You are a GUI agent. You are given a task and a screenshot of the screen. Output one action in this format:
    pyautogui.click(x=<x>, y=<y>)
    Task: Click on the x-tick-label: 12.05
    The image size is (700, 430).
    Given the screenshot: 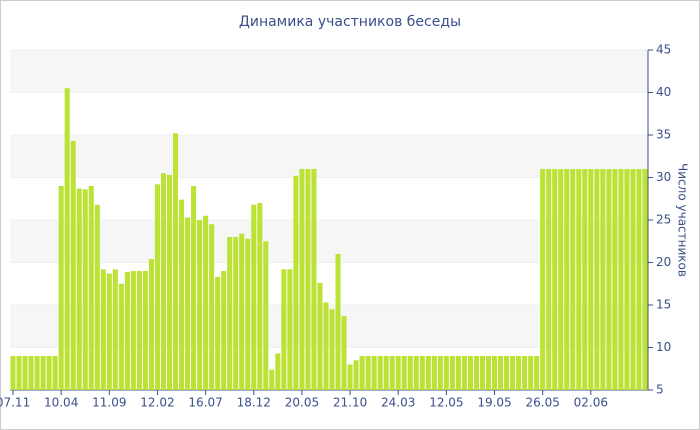 What is the action you would take?
    pyautogui.click(x=446, y=403)
    